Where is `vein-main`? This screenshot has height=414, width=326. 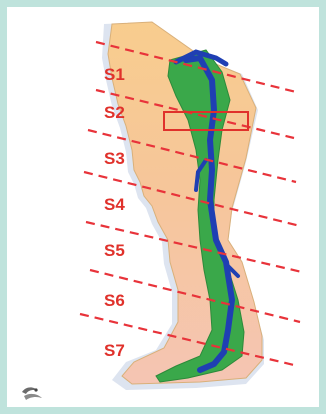
vein-main is located at coordinates (209, 214).